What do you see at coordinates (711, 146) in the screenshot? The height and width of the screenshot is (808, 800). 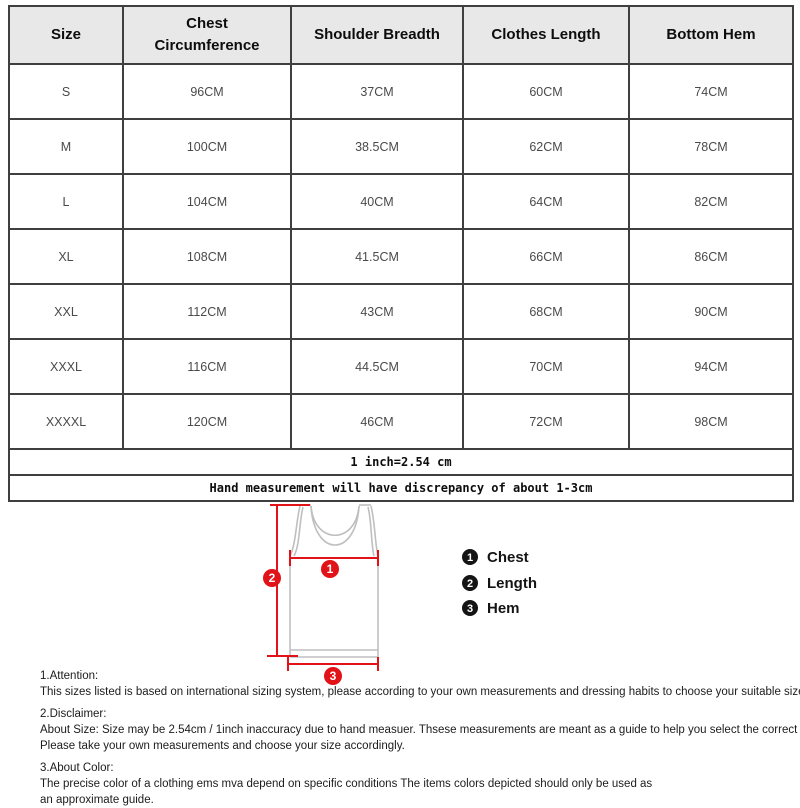 I see `hem-cell: 78CM` at bounding box center [711, 146].